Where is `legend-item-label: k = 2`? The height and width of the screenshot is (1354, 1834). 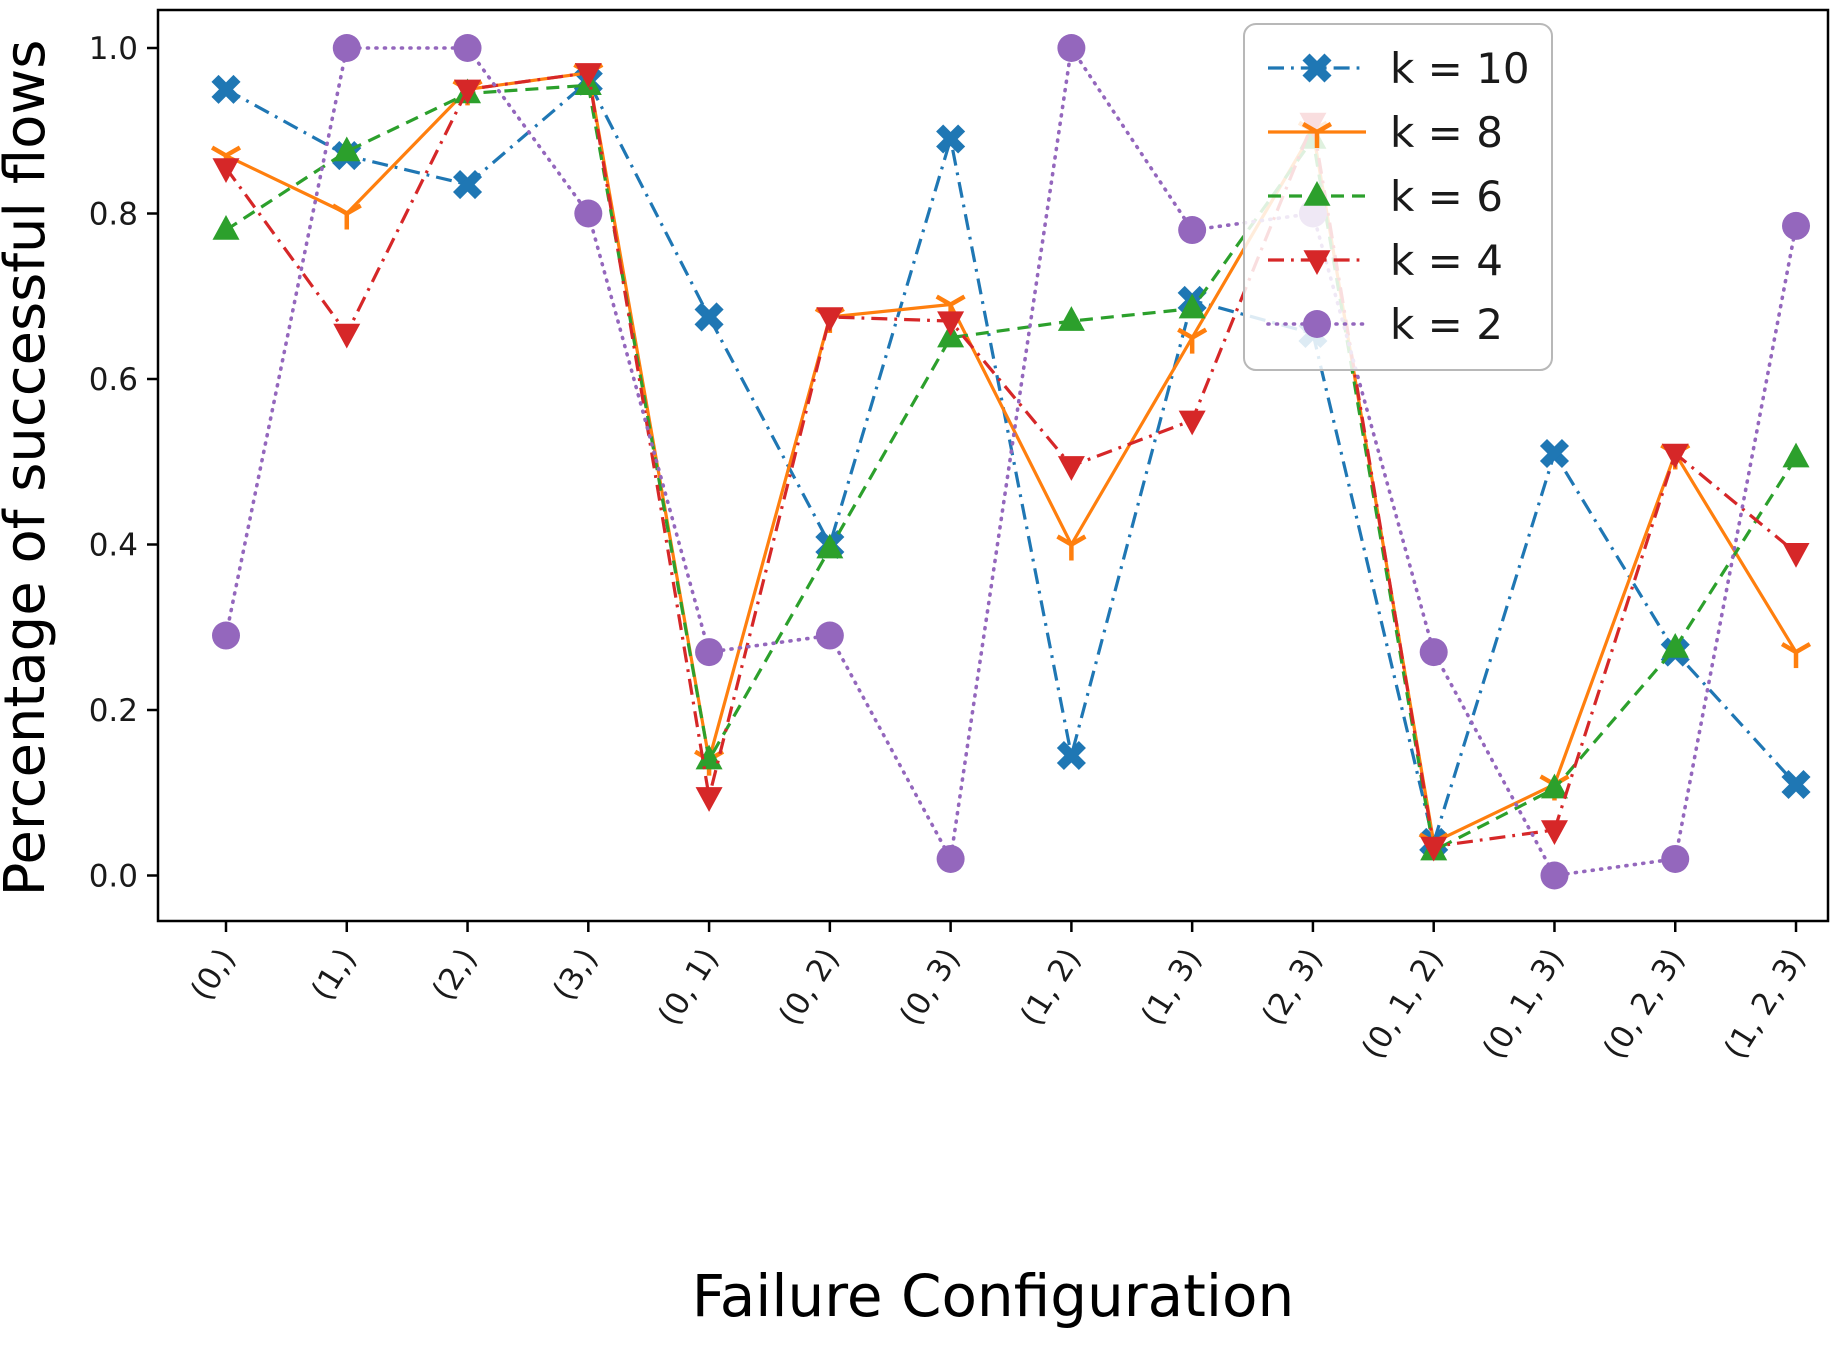
legend-item-label: k = 2 is located at coordinates (1446, 324).